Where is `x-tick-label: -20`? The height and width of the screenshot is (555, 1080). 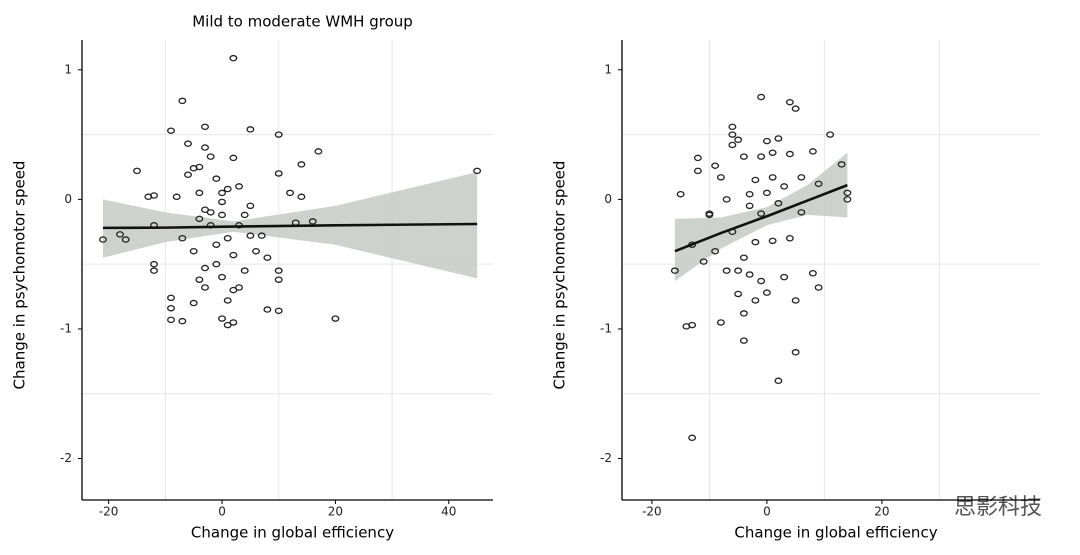
x-tick-label: -20 is located at coordinates (652, 512).